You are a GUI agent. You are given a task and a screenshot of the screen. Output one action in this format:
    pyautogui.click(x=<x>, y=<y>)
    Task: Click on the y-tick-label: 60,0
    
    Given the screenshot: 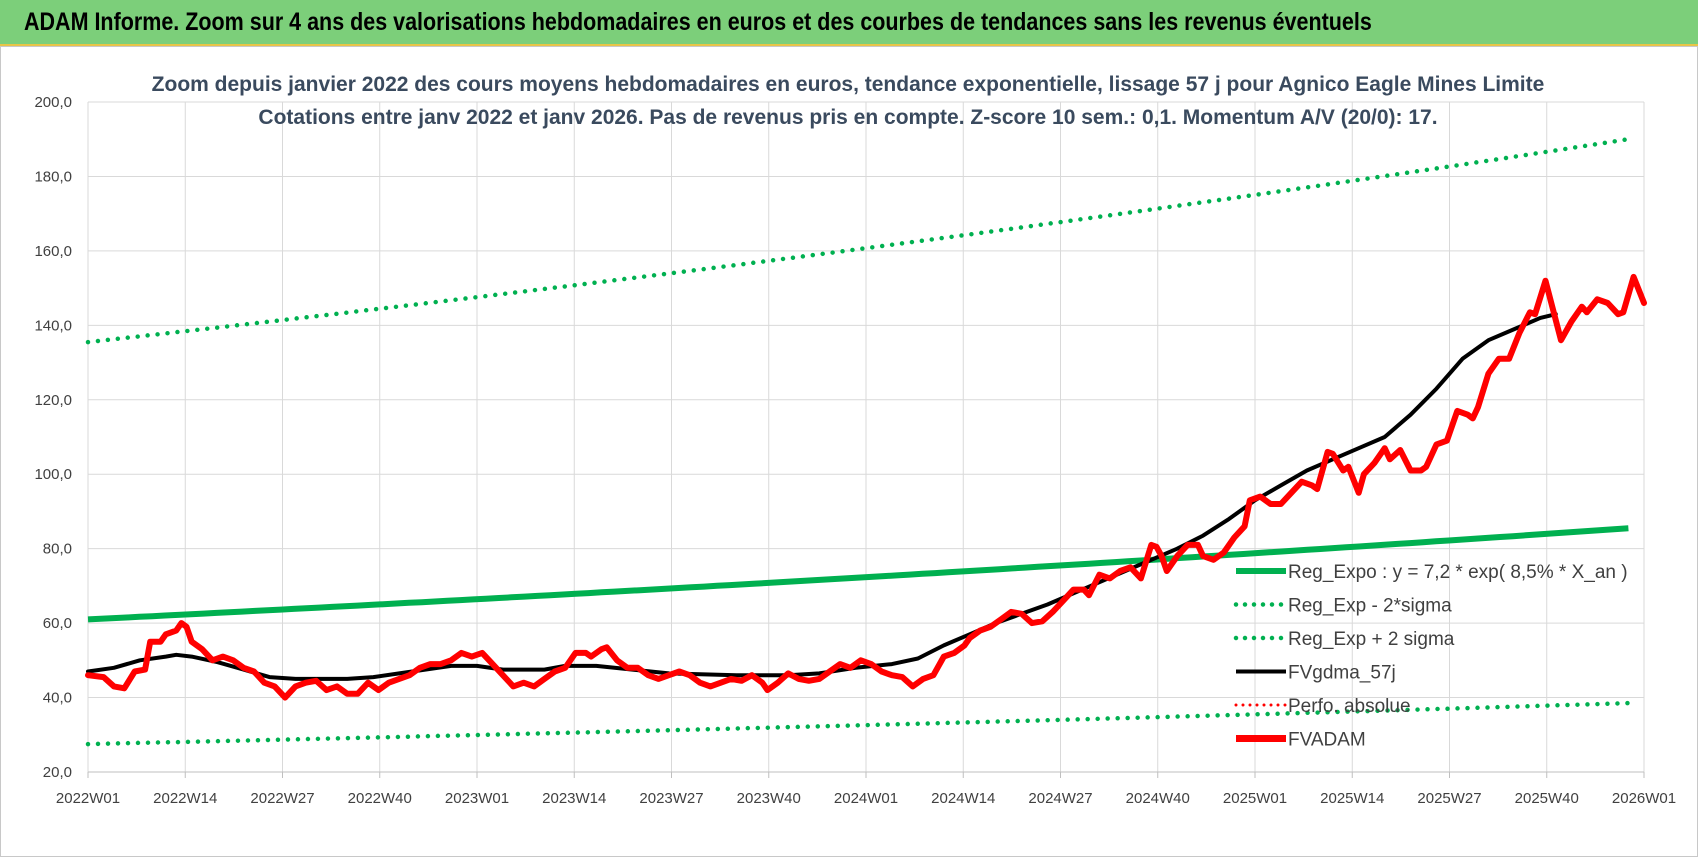 What is the action you would take?
    pyautogui.click(x=57, y=623)
    